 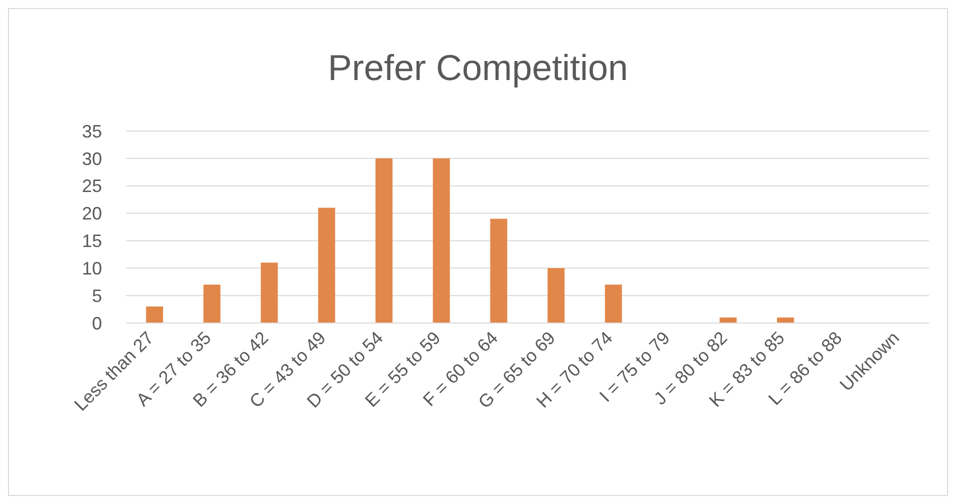 I want to click on y-tick-label: 10, so click(x=92, y=268).